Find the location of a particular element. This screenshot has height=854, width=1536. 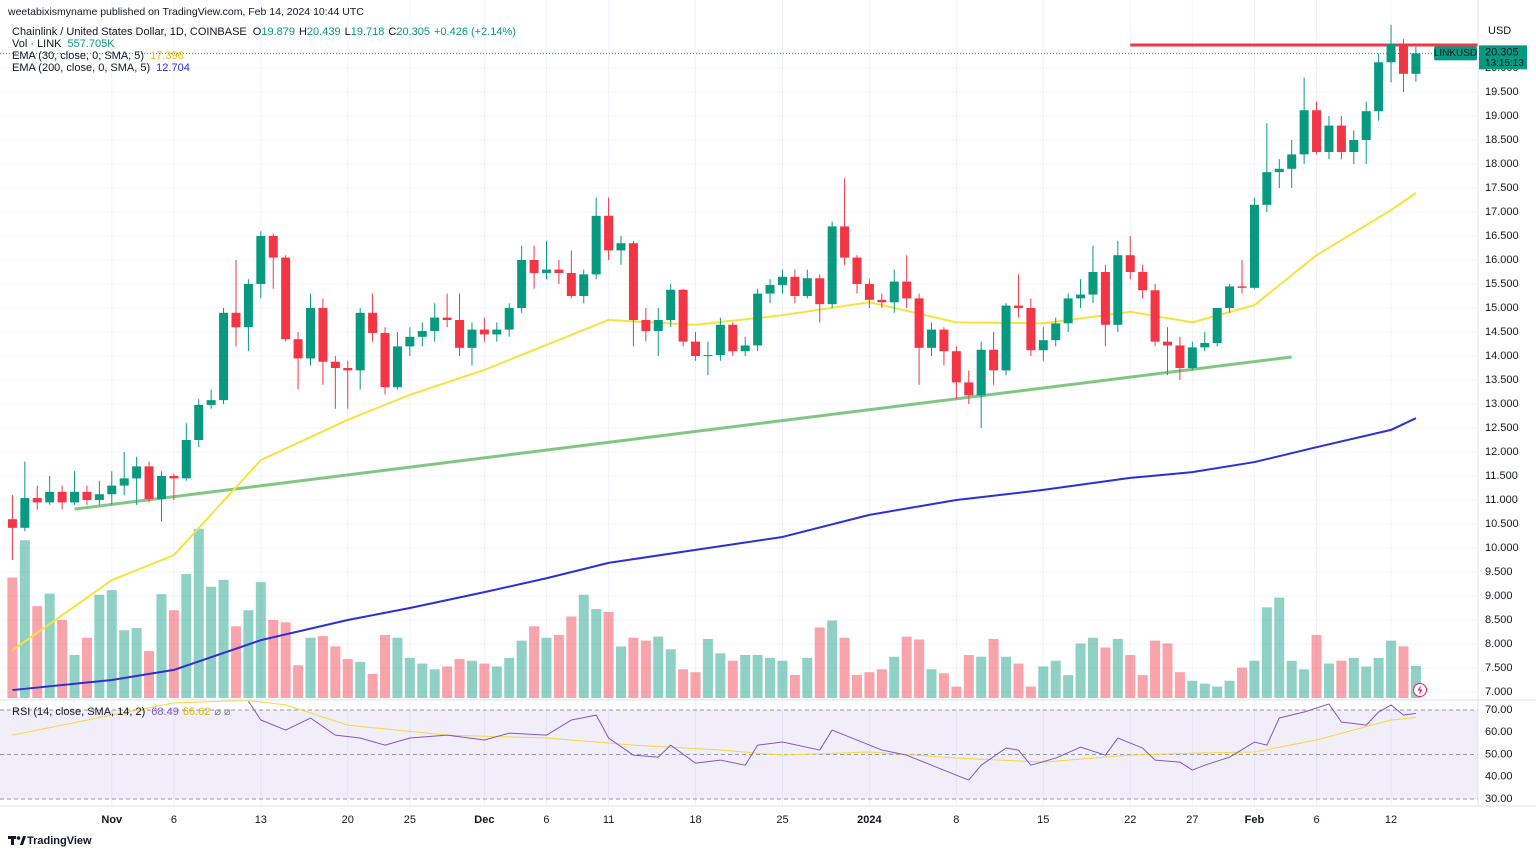

value: 17.396 is located at coordinates (167, 56).